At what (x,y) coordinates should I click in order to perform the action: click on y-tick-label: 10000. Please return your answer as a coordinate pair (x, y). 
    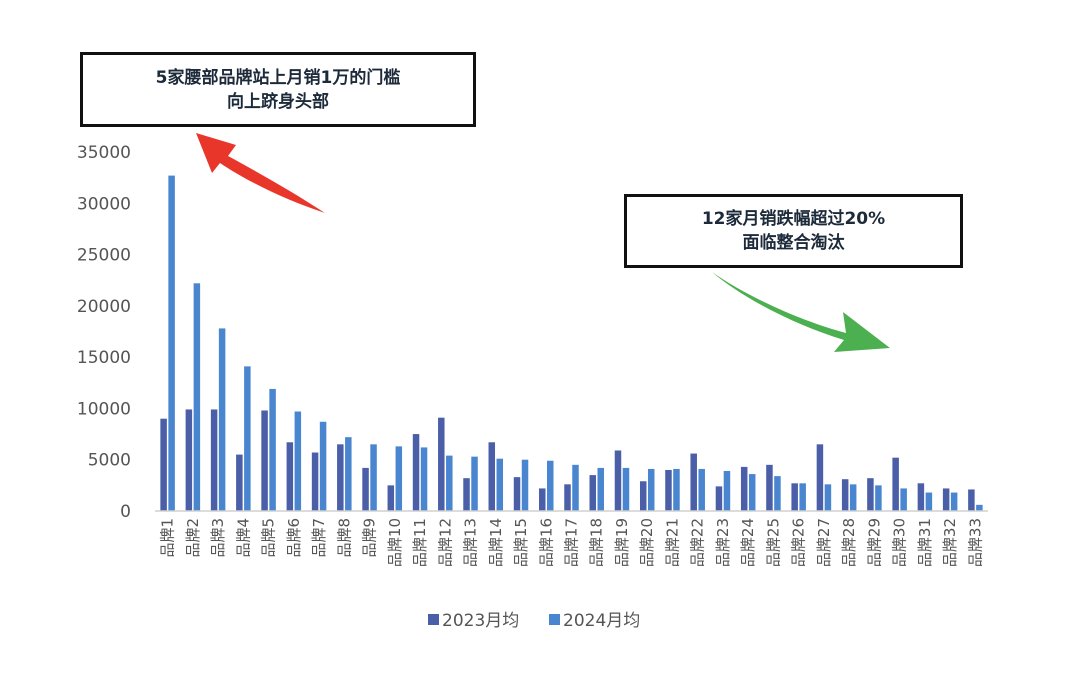
    Looking at the image, I should click on (104, 409).